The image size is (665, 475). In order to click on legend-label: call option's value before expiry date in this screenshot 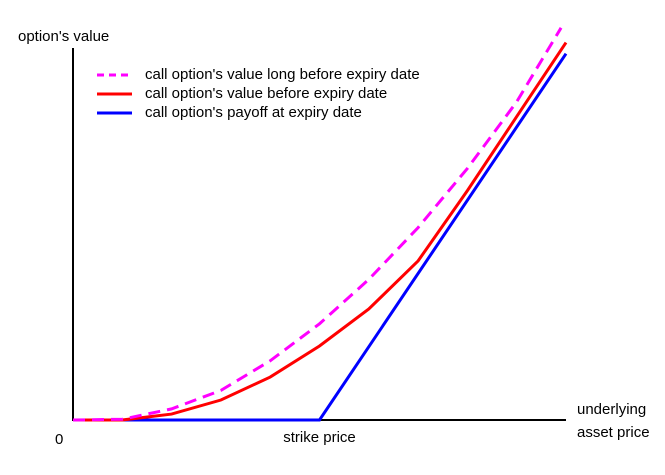, I will do `click(266, 93)`.